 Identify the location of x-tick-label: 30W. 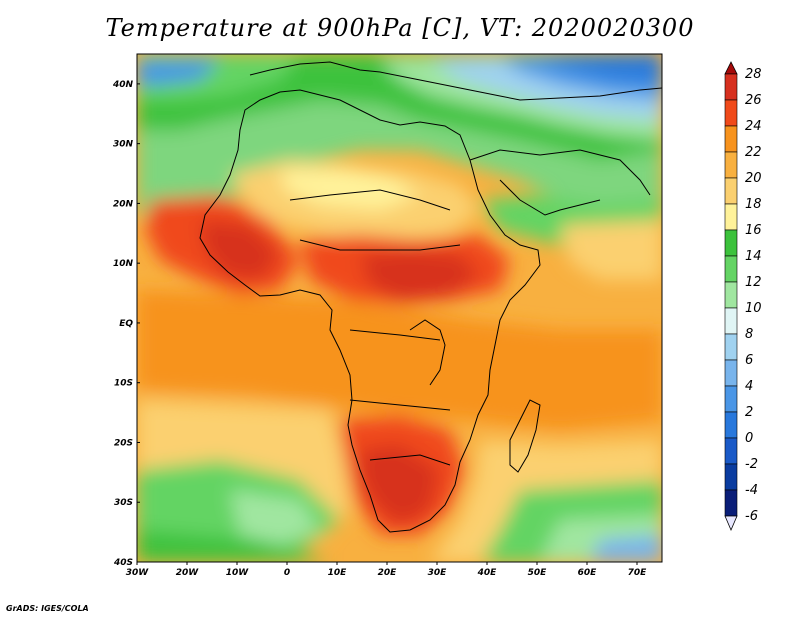
(138, 573).